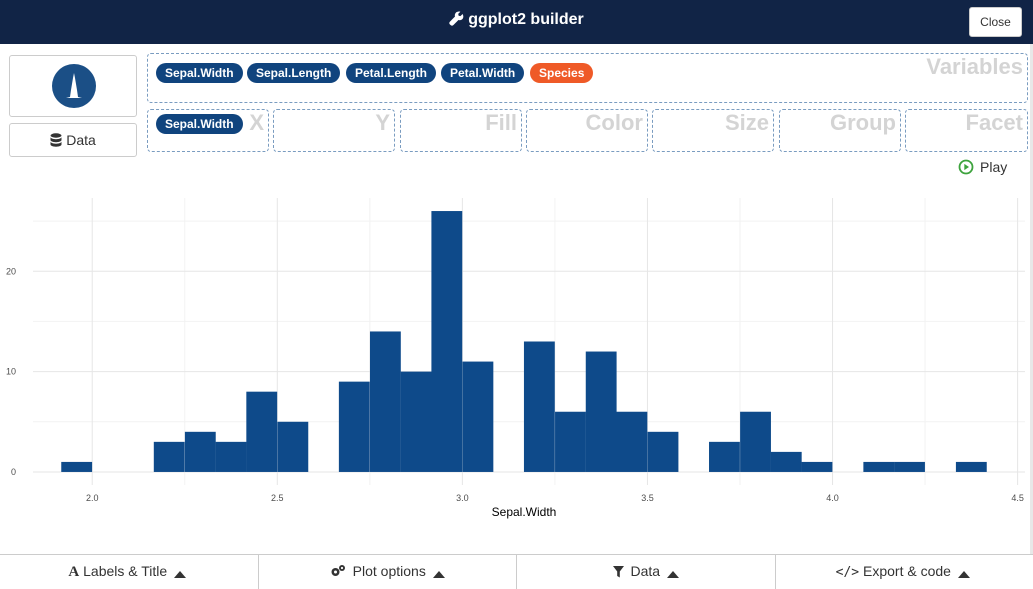 The image size is (1033, 589). I want to click on data-filter-button: Data, so click(646, 572).